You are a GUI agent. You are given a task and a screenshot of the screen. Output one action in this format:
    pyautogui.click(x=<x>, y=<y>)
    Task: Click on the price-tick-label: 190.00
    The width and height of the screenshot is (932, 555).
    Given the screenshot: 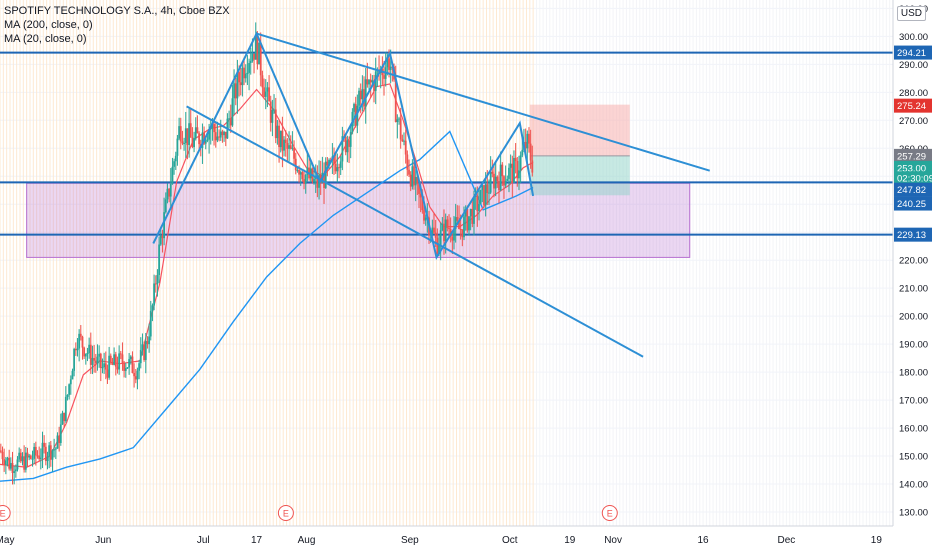 What is the action you would take?
    pyautogui.click(x=913, y=345)
    